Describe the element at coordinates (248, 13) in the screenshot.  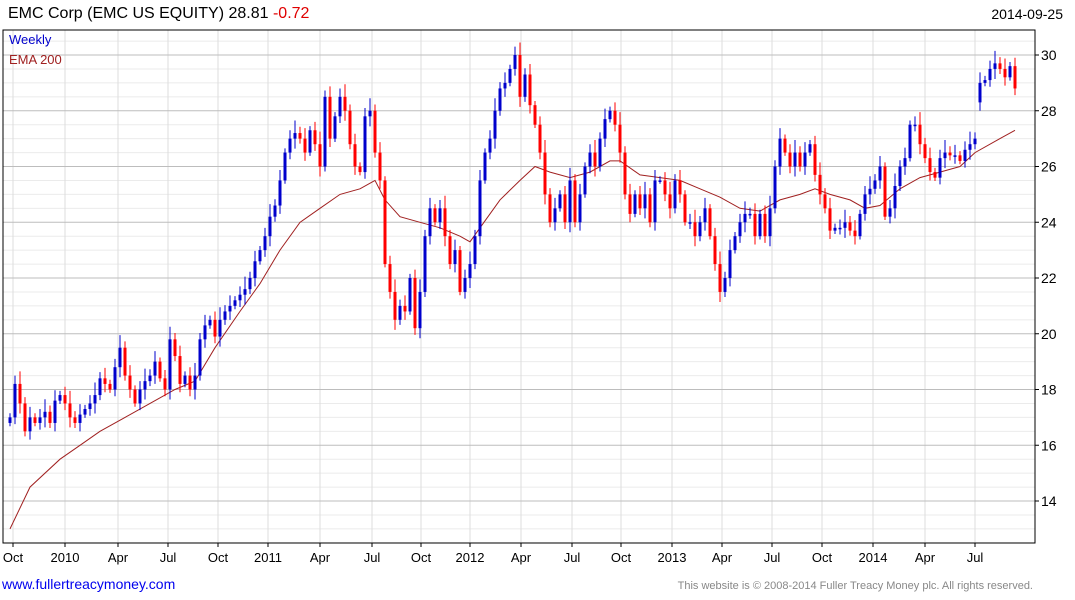
I see `last-price: 28.81` at that location.